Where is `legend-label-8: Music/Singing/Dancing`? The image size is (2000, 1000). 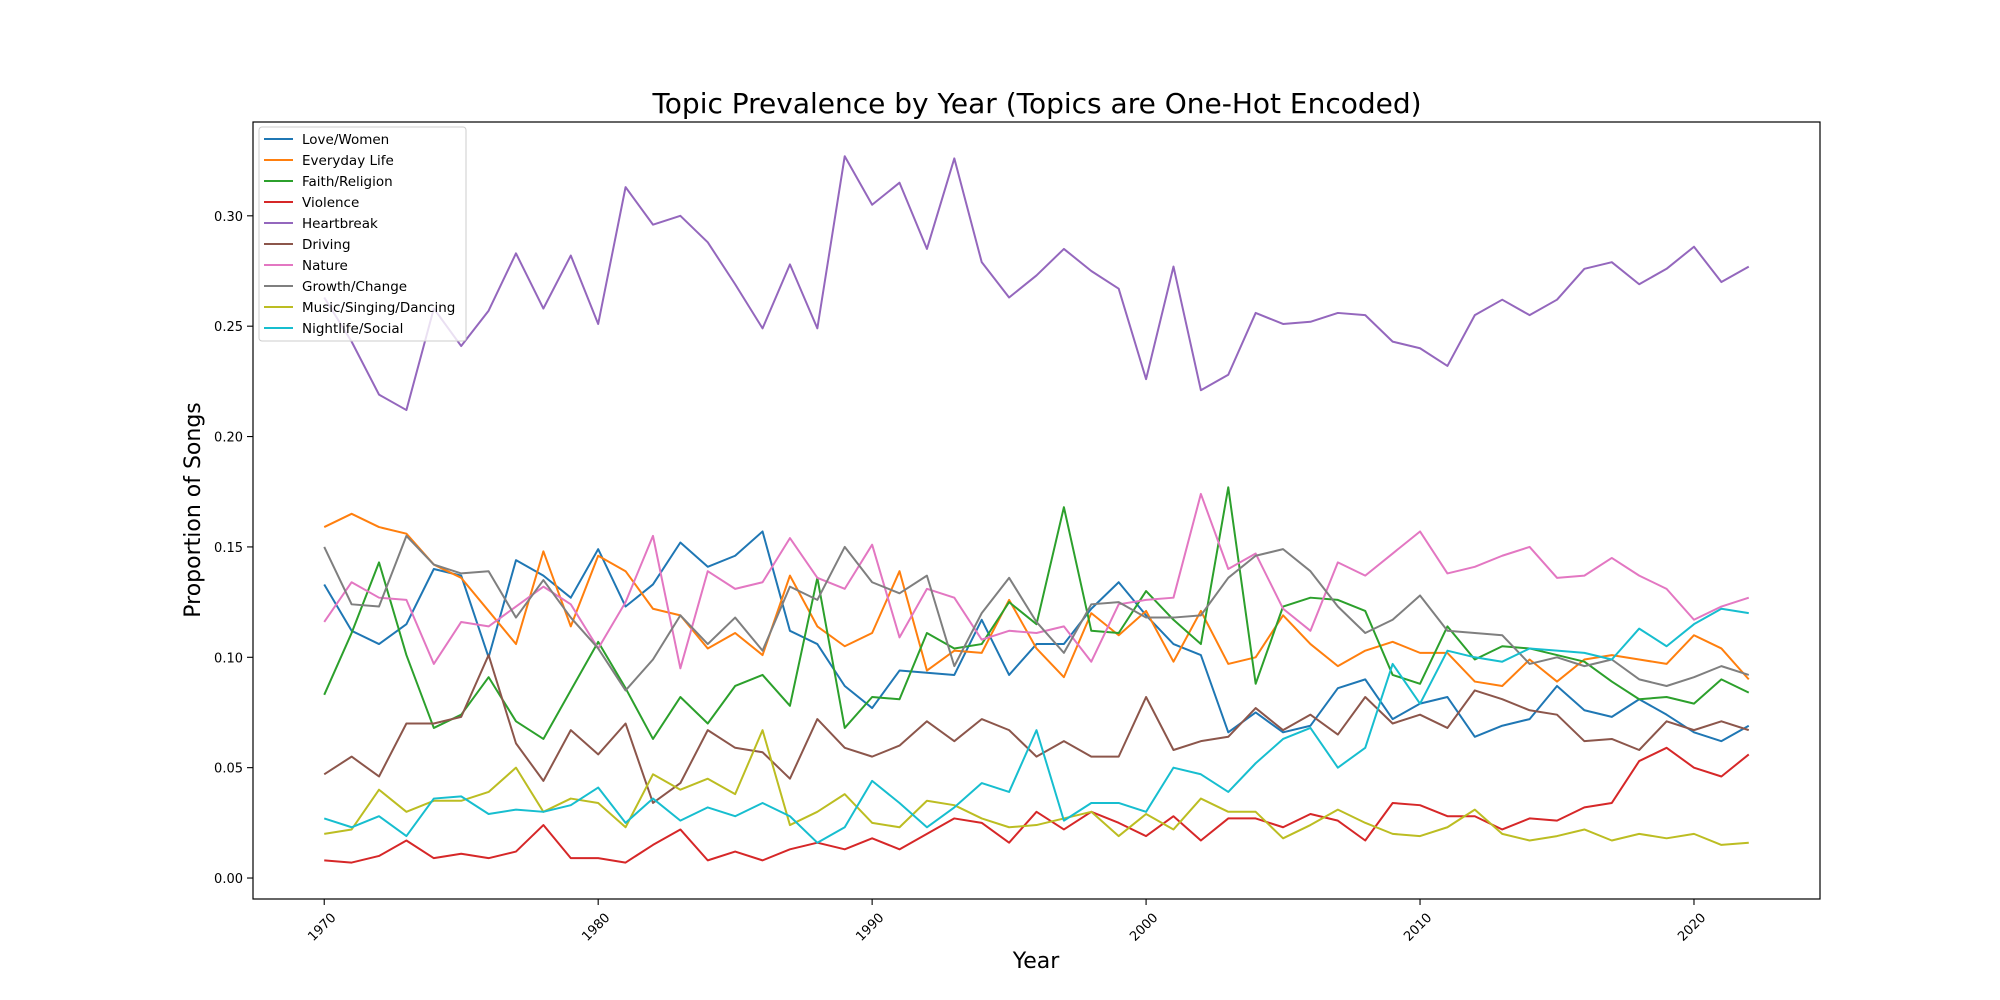
legend-label-8: Music/Singing/Dancing is located at coordinates (378, 308).